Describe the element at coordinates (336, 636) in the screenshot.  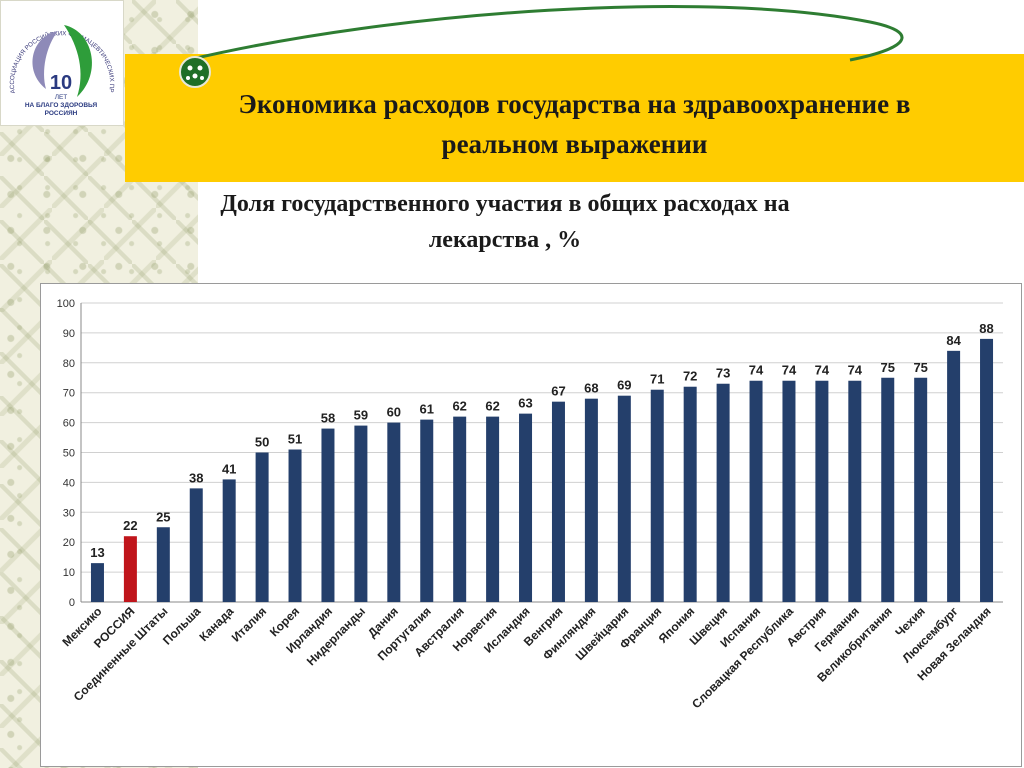
I see `x-tick-label-8: Нидерланды` at that location.